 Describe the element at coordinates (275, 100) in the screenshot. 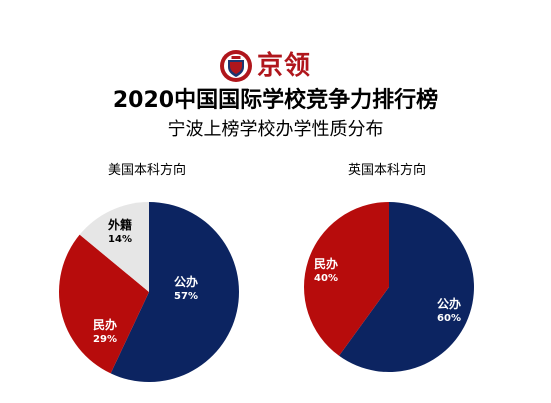

I see `page-title: 2020中国国际学校竞争力排行榜` at that location.